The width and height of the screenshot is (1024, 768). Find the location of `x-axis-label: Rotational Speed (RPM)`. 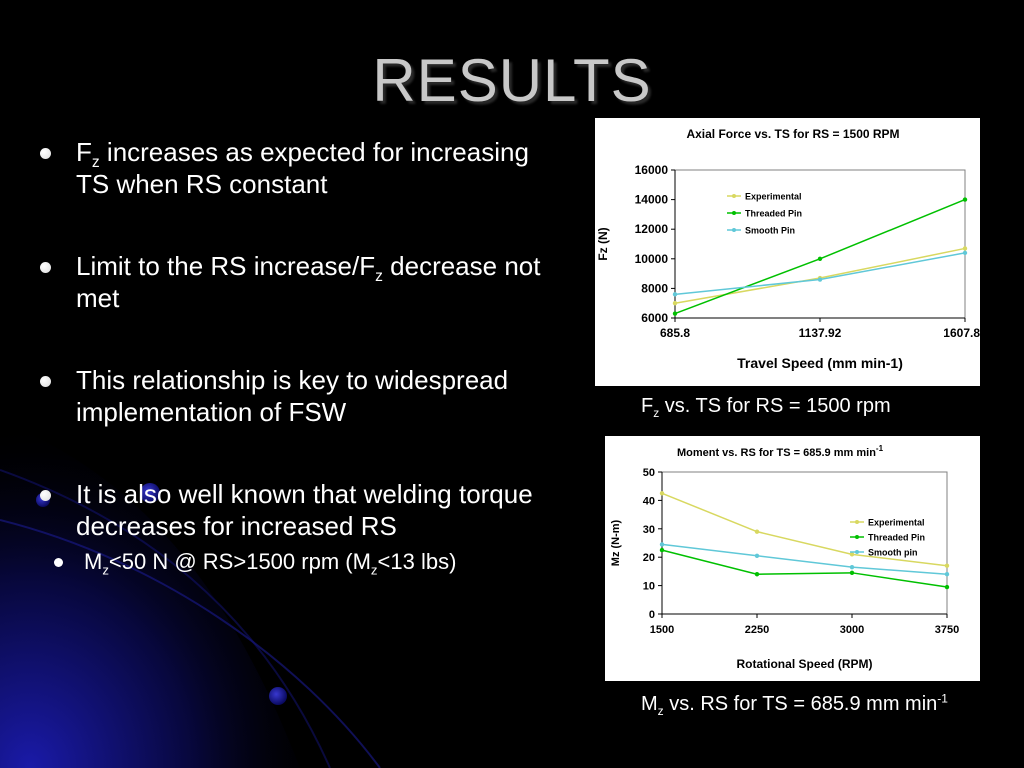

x-axis-label: Rotational Speed (RPM) is located at coordinates (804, 664).